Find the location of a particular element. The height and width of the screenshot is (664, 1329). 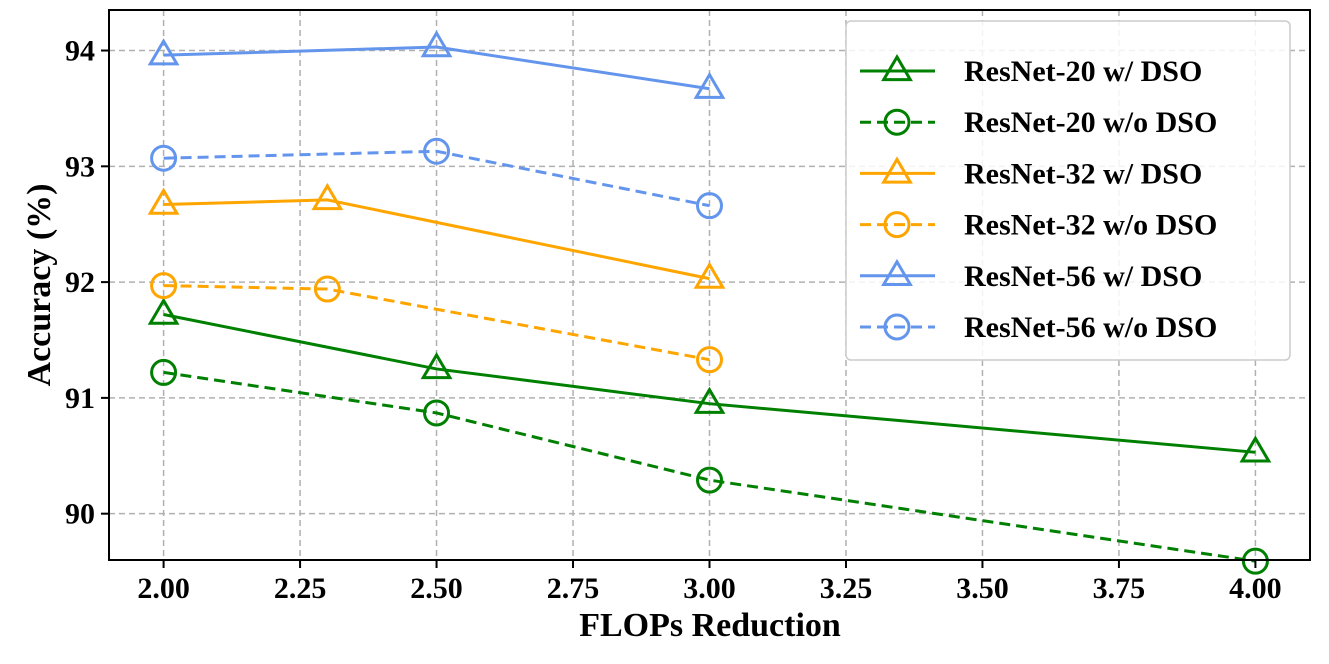

series-resnet-56-w-o-dso is located at coordinates (436, 178).